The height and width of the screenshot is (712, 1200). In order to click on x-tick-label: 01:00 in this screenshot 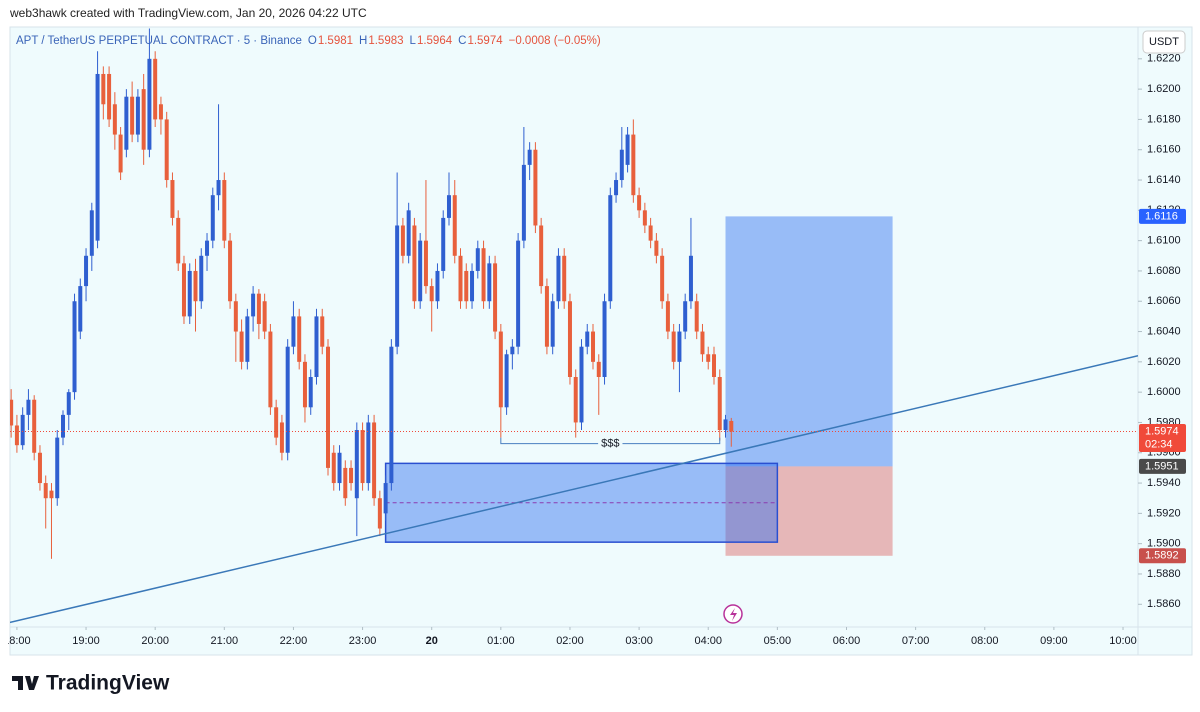, I will do `click(501, 641)`.